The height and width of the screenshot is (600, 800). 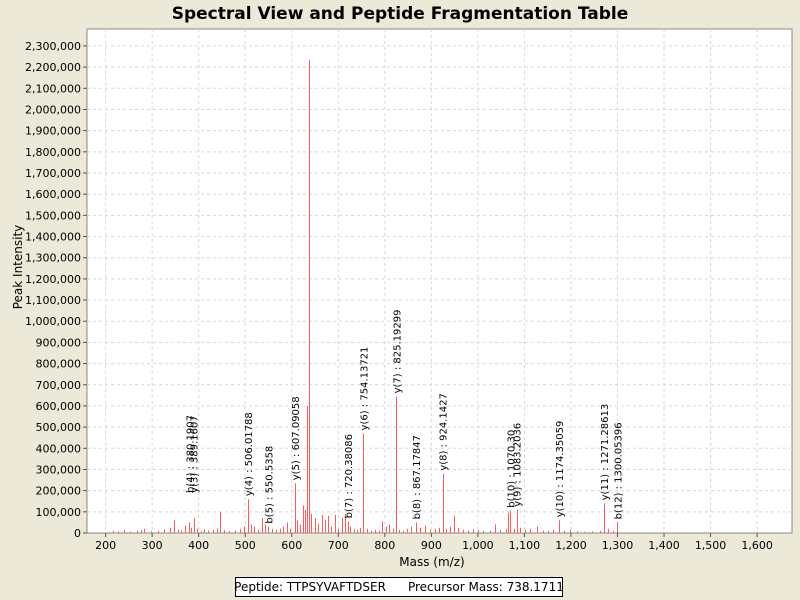 What do you see at coordinates (53, 321) in the screenshot?
I see `y-tick-label: 1,000,000` at bounding box center [53, 321].